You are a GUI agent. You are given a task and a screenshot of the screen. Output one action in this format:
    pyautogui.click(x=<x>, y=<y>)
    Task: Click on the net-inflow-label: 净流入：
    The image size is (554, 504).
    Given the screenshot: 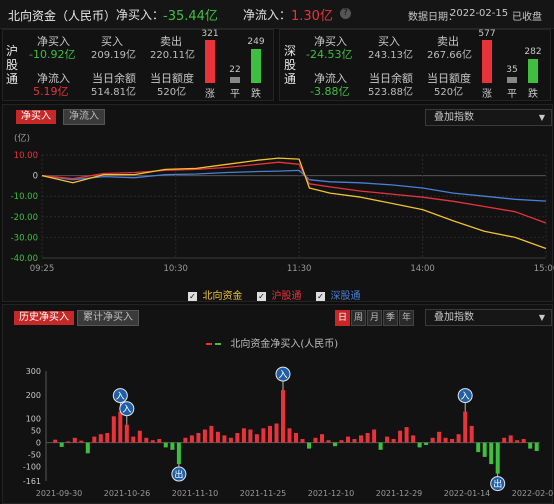 What is the action you would take?
    pyautogui.click(x=267, y=15)
    